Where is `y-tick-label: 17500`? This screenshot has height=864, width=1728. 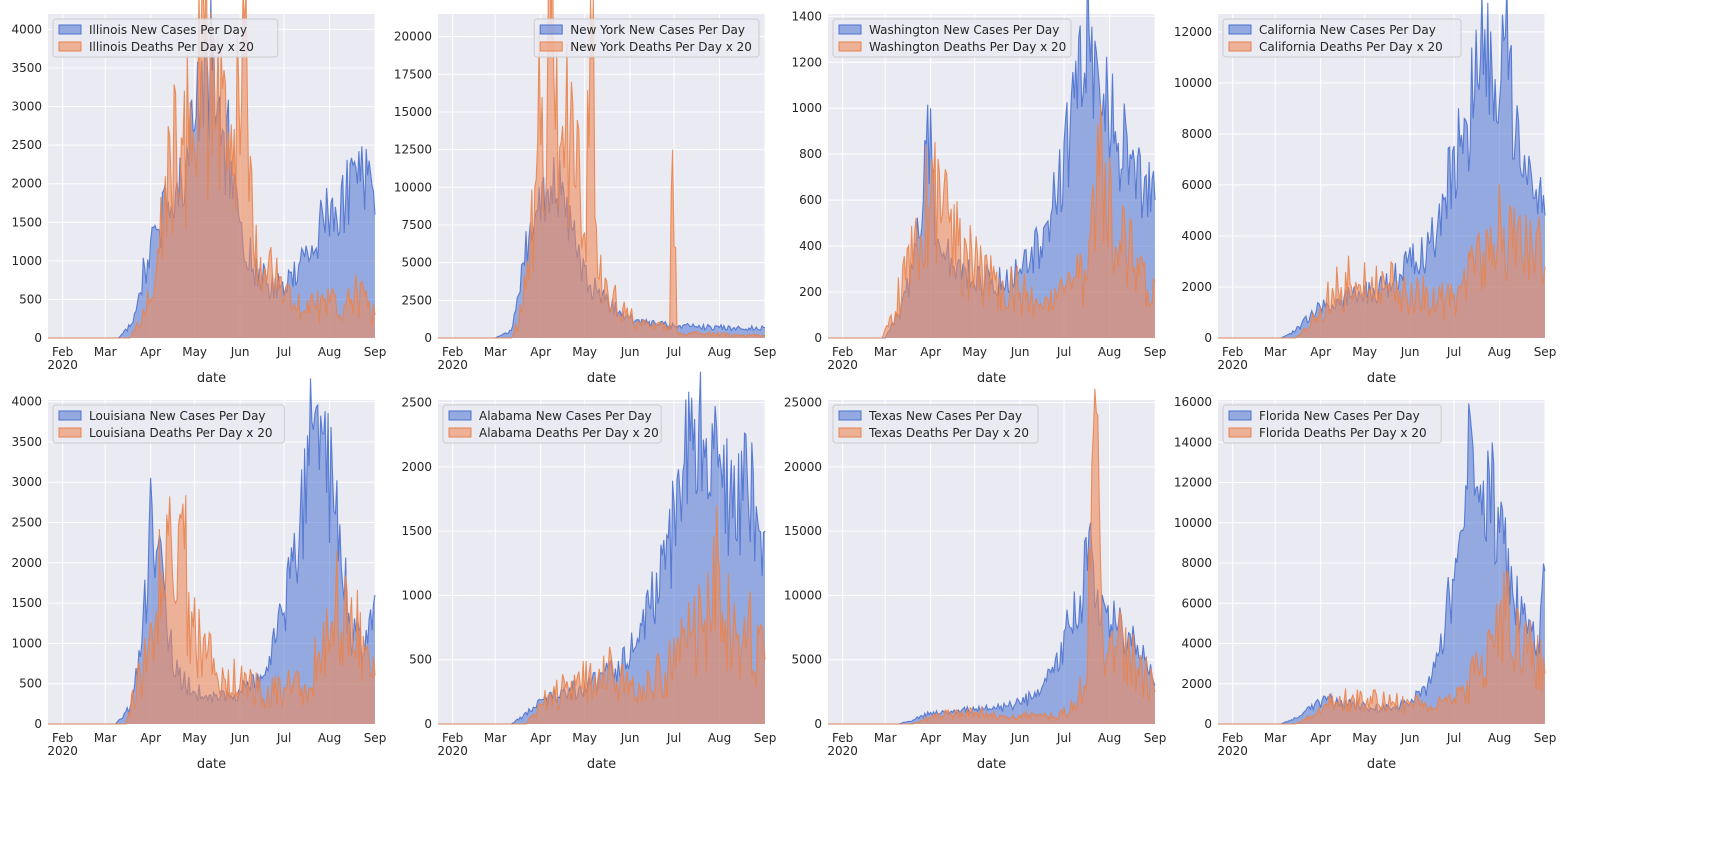
y-tick-label: 17500 is located at coordinates (413, 74).